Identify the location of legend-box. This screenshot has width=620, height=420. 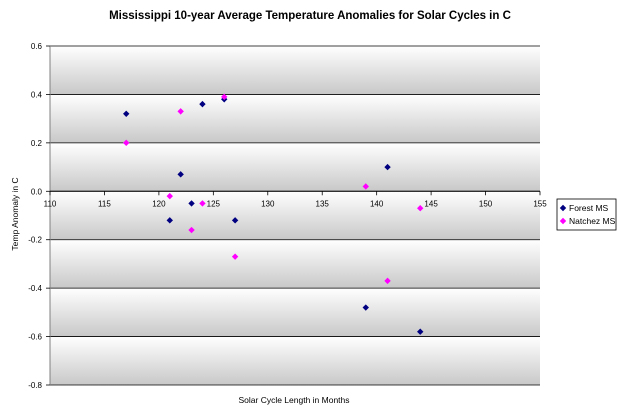
(586, 214).